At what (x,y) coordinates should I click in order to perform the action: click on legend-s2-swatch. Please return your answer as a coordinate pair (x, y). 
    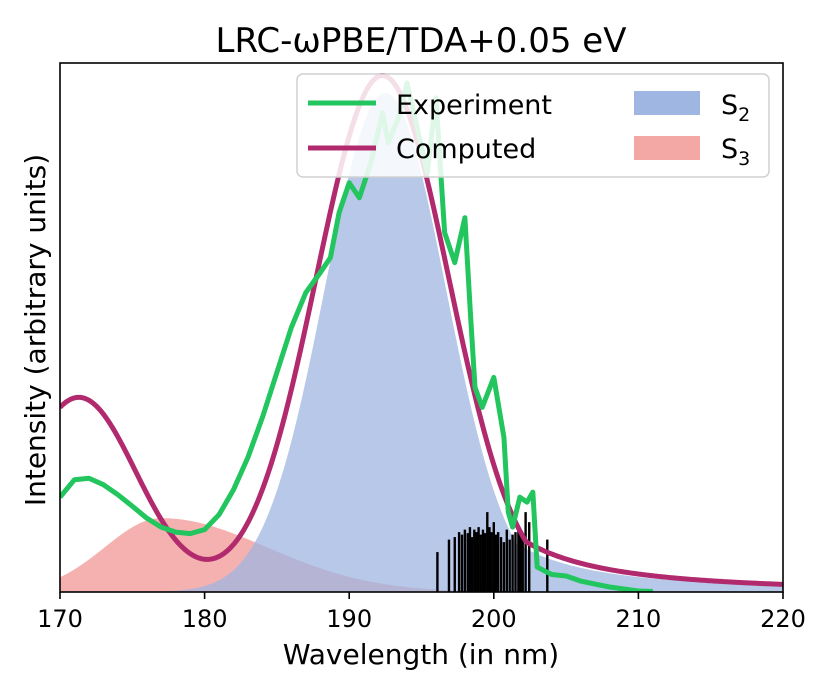
    Looking at the image, I should click on (667, 103).